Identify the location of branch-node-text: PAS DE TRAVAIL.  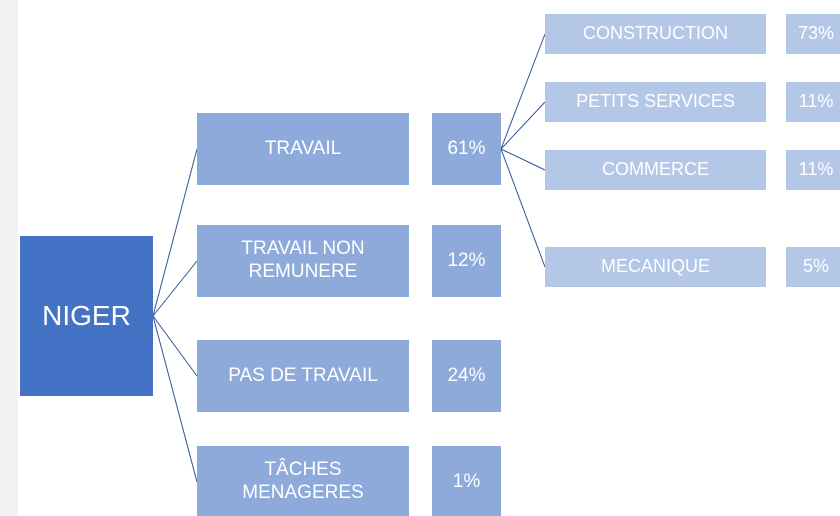
(303, 375).